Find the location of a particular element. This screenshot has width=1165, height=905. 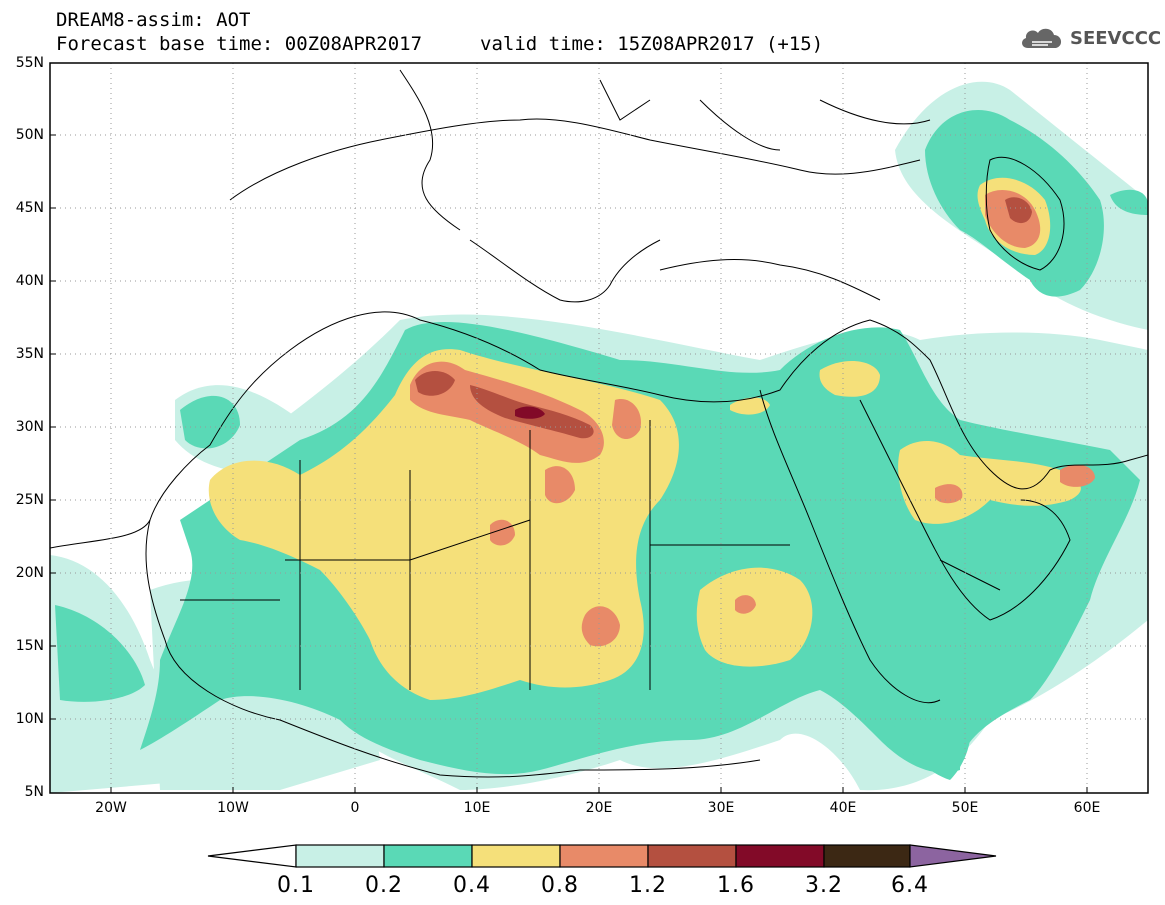

lon-label-10e: 10E is located at coordinates (477, 808).